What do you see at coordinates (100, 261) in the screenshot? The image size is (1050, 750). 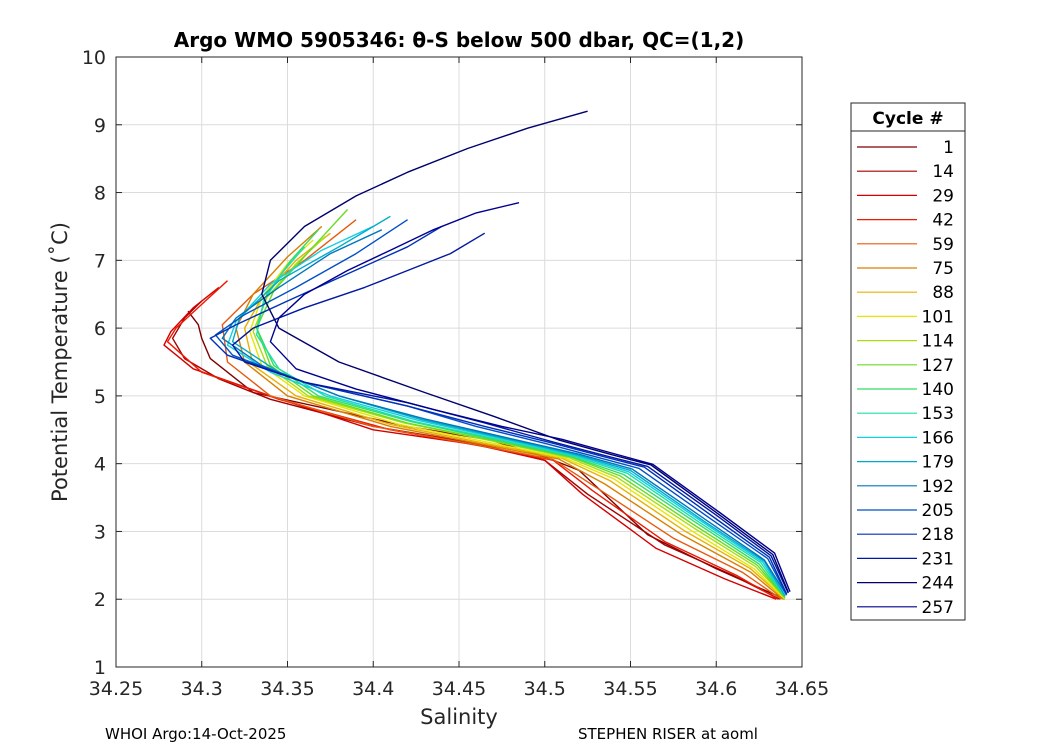 I see `y-tick-label: 7` at bounding box center [100, 261].